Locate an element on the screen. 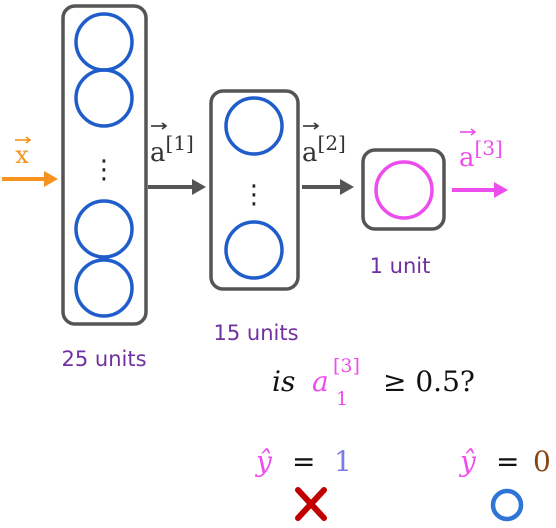  layer-2-units-label: 15 units is located at coordinates (255, 333).